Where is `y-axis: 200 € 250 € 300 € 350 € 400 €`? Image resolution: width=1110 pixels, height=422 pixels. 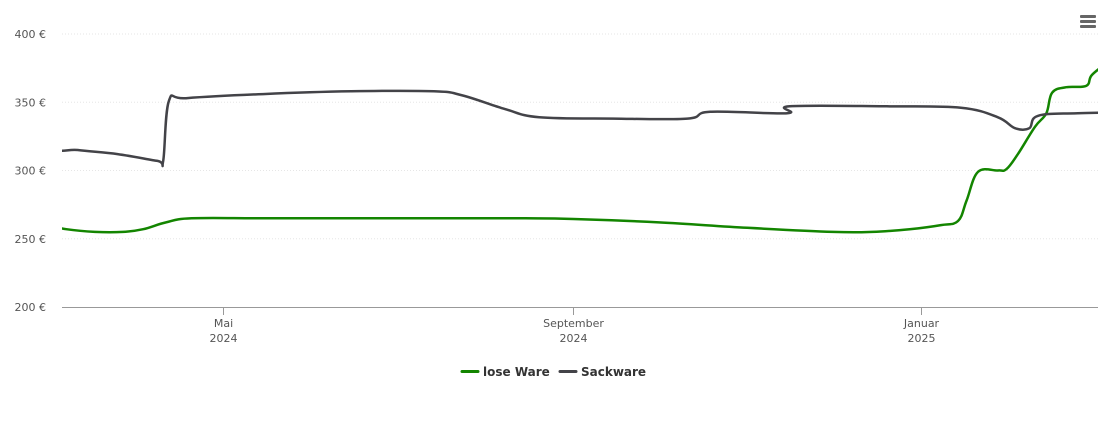 y-axis: 200 € 250 € 300 € 350 € 400 € is located at coordinates (31, 171).